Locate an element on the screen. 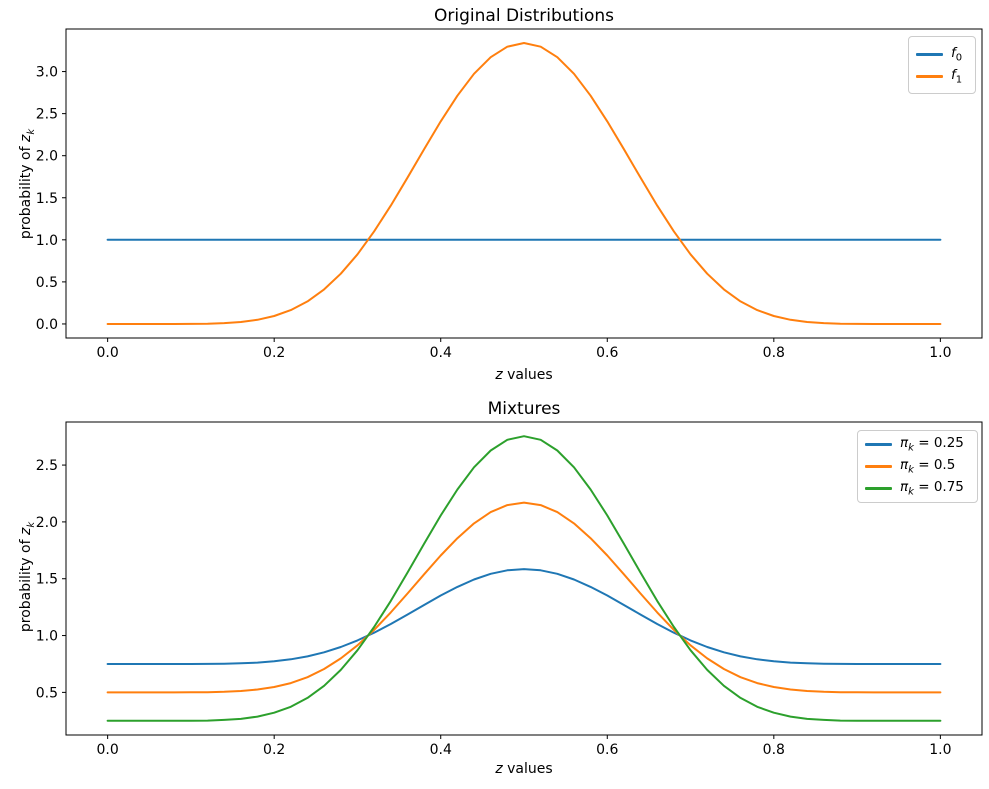 The width and height of the screenshot is (989, 789). legend-entry-label: πk = 0.75 is located at coordinates (932, 488).